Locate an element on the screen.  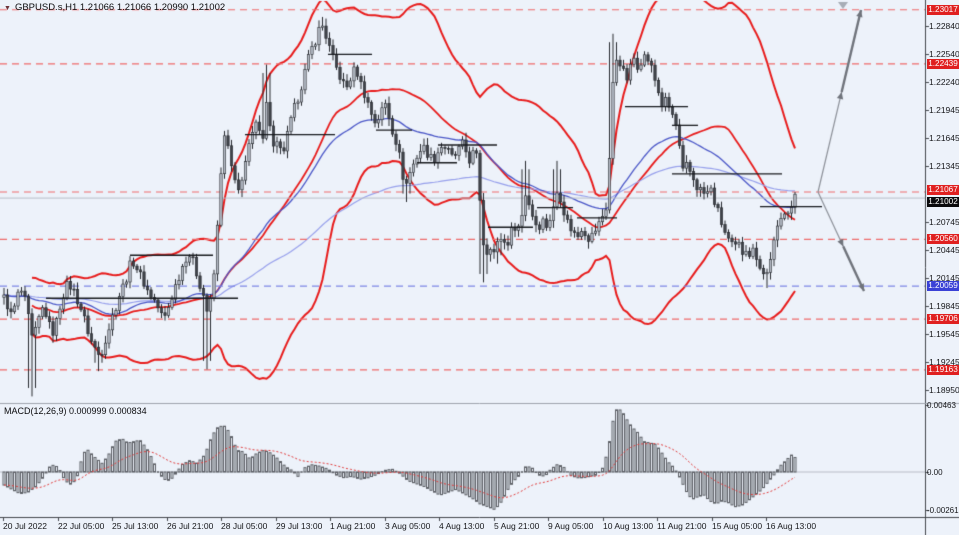
time-axis-label: 22 Jul 05:00 is located at coordinates (81, 526).